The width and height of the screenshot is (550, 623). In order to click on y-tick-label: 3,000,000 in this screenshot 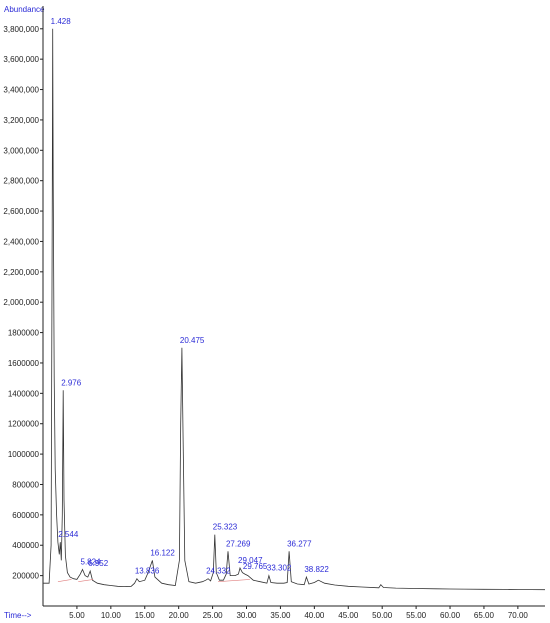, I will do `click(21, 150)`.